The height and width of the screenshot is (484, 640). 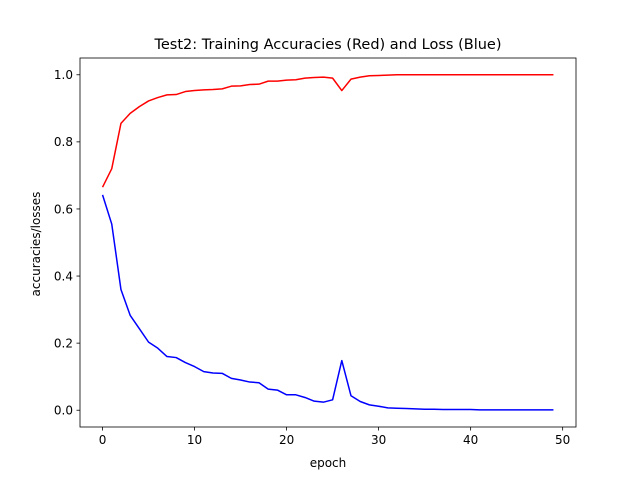 What do you see at coordinates (378, 440) in the screenshot?
I see `x-tick-label-3: 30` at bounding box center [378, 440].